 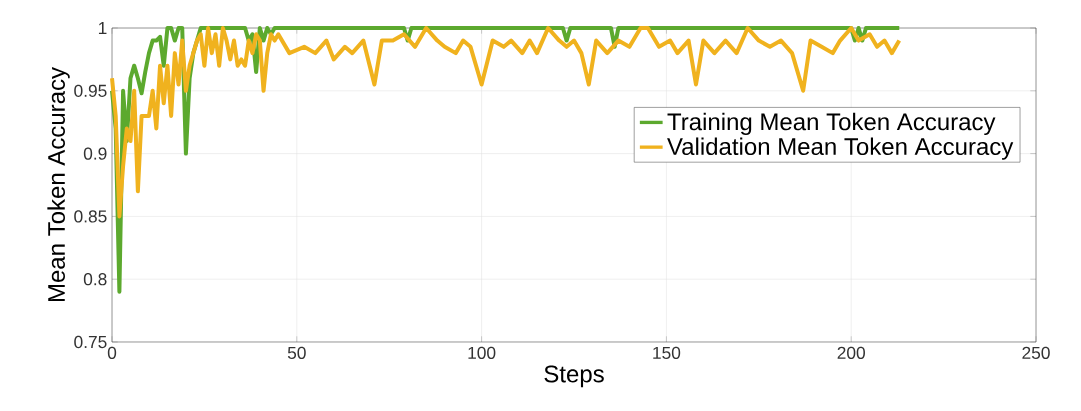 I want to click on y-tick-label: 1, so click(x=102, y=28).